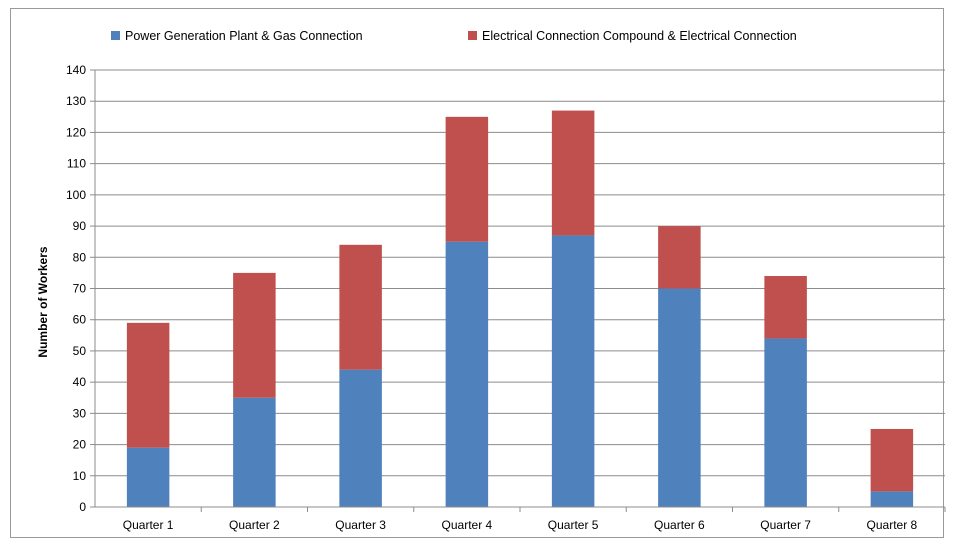 The image size is (956, 544). I want to click on x-tick-label: Quarter 3, so click(360, 525).